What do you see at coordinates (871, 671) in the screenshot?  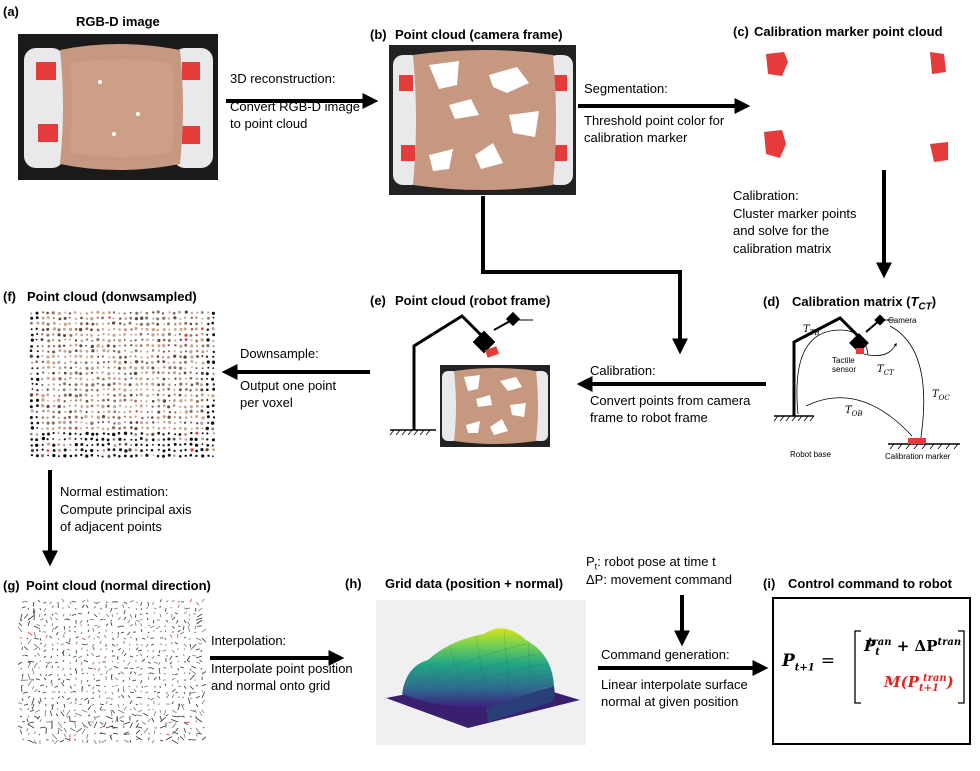 I see `control-formula-box: Pt+1 = Pttran + ΔPtran M(Pt+1tran)` at bounding box center [871, 671].